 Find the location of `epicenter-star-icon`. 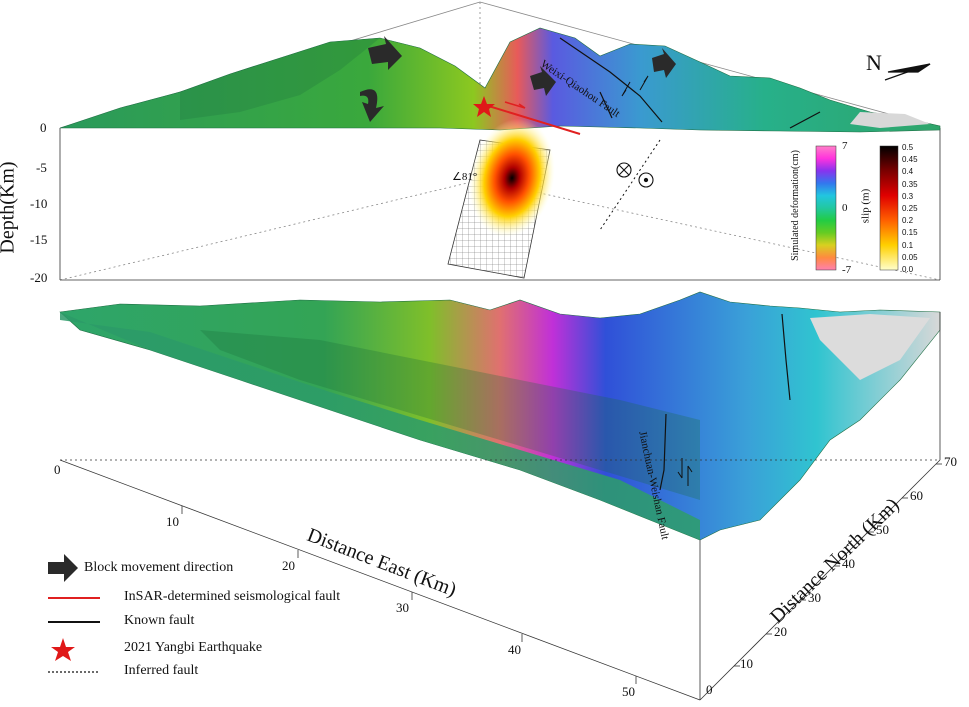

epicenter-star-icon is located at coordinates (484, 106).